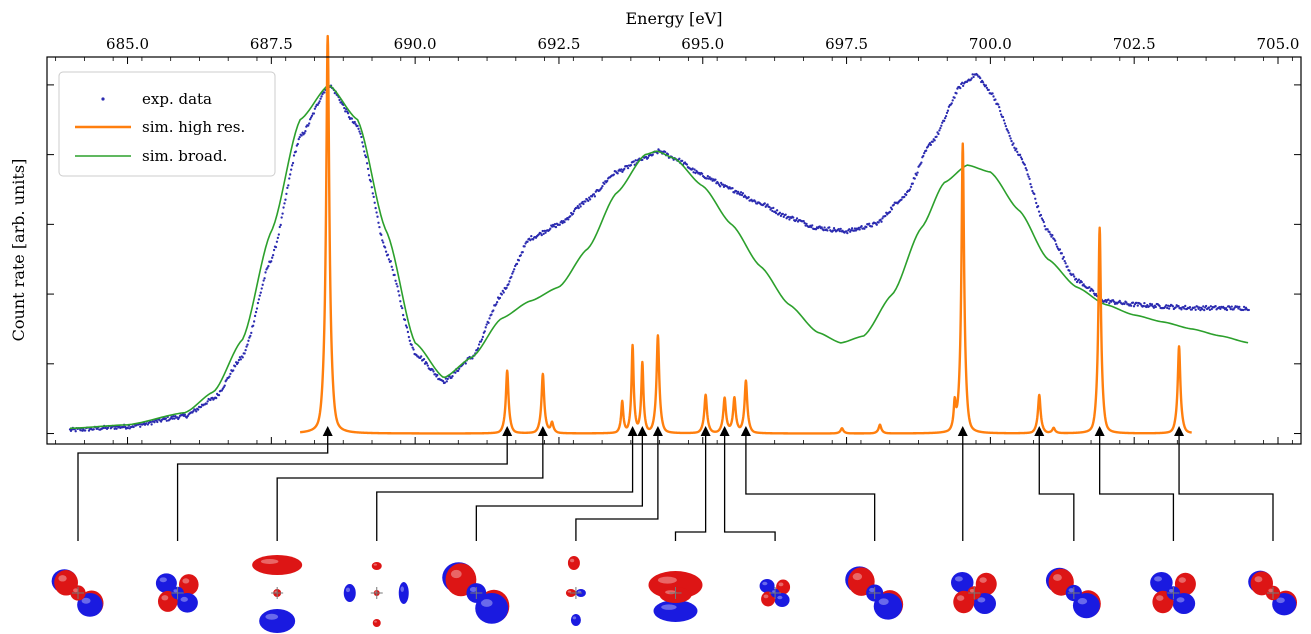 The width and height of the screenshot is (1311, 634). I want to click on orbital-lobe, so click(187, 603).